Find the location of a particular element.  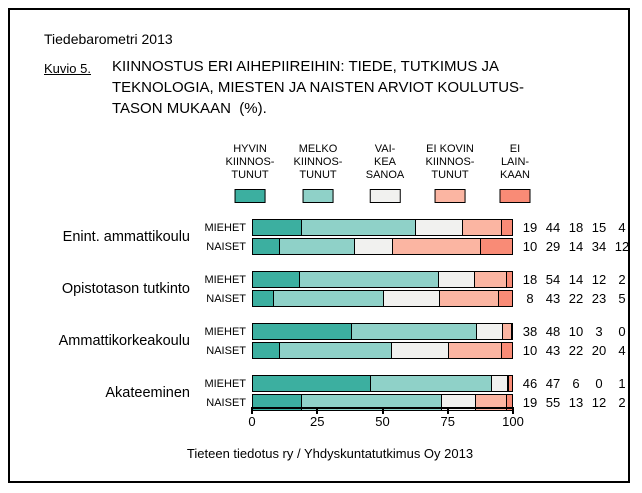

row-values: 38 48 10 3 0 is located at coordinates (576, 331).